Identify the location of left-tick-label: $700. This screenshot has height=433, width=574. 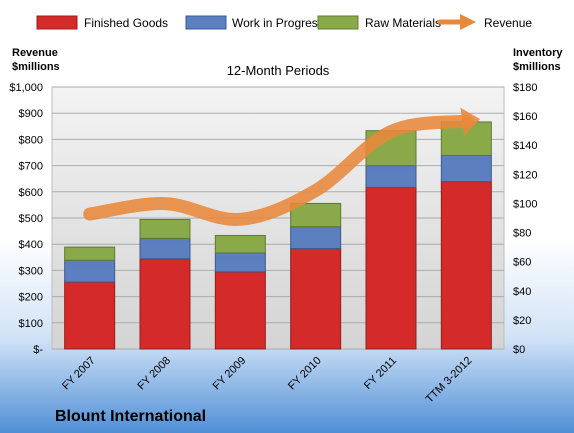
(31, 167).